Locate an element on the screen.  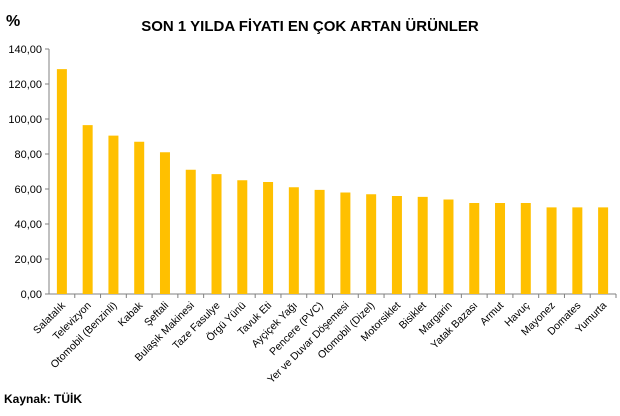
y-tick-label: 0,00 is located at coordinates (31, 295).